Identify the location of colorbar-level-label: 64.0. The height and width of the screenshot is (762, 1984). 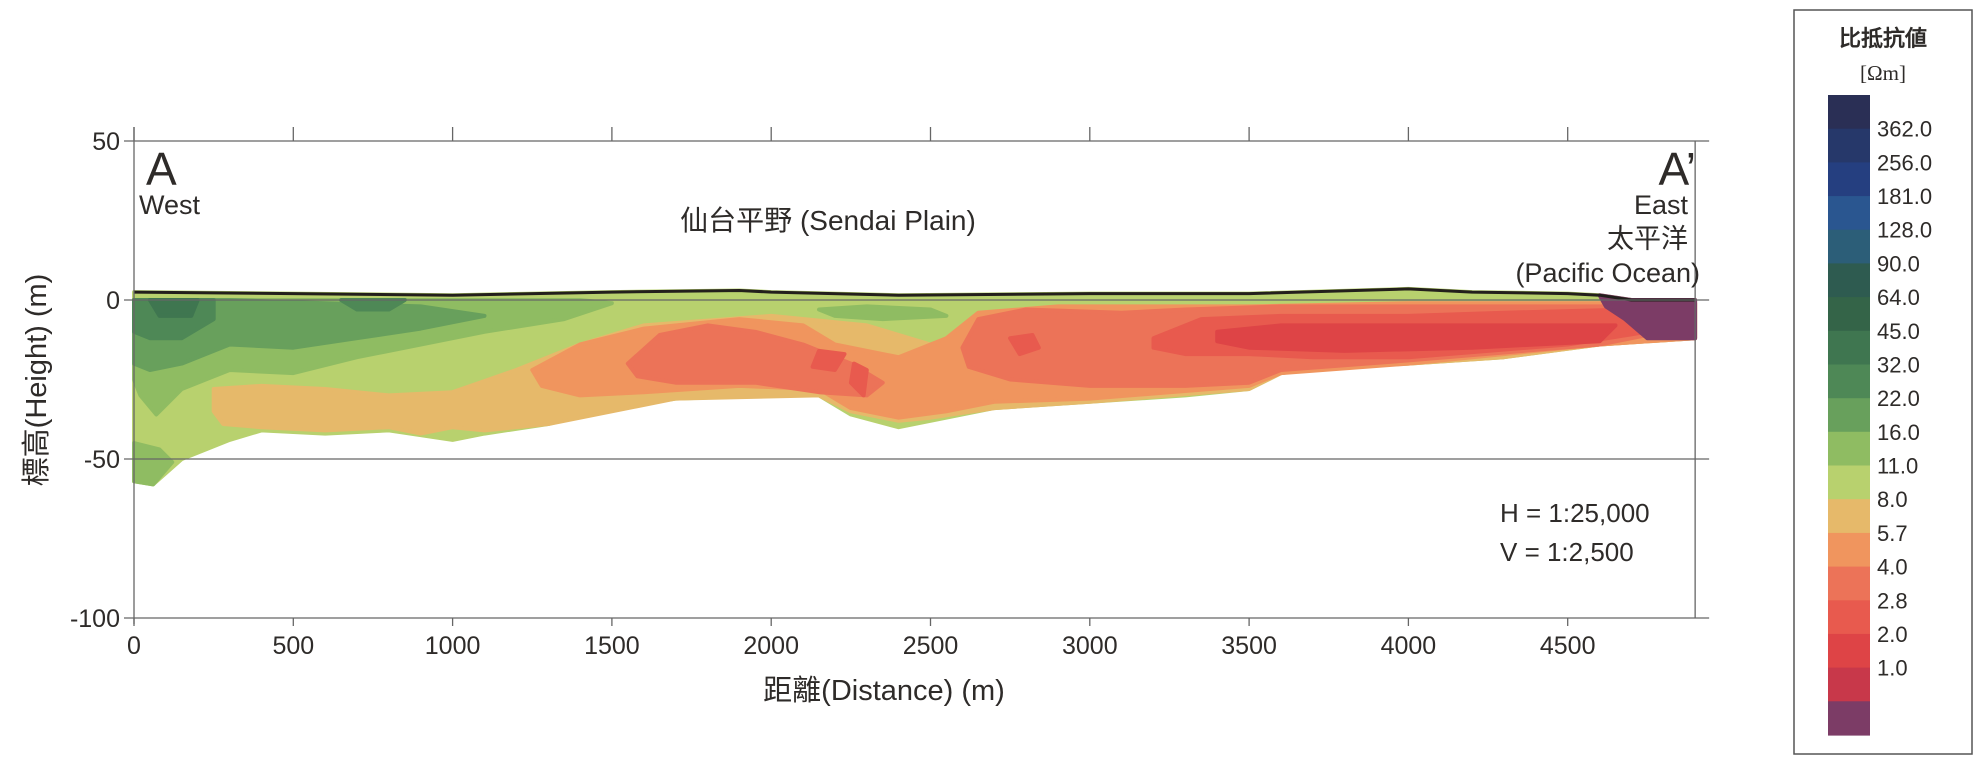
(1898, 297).